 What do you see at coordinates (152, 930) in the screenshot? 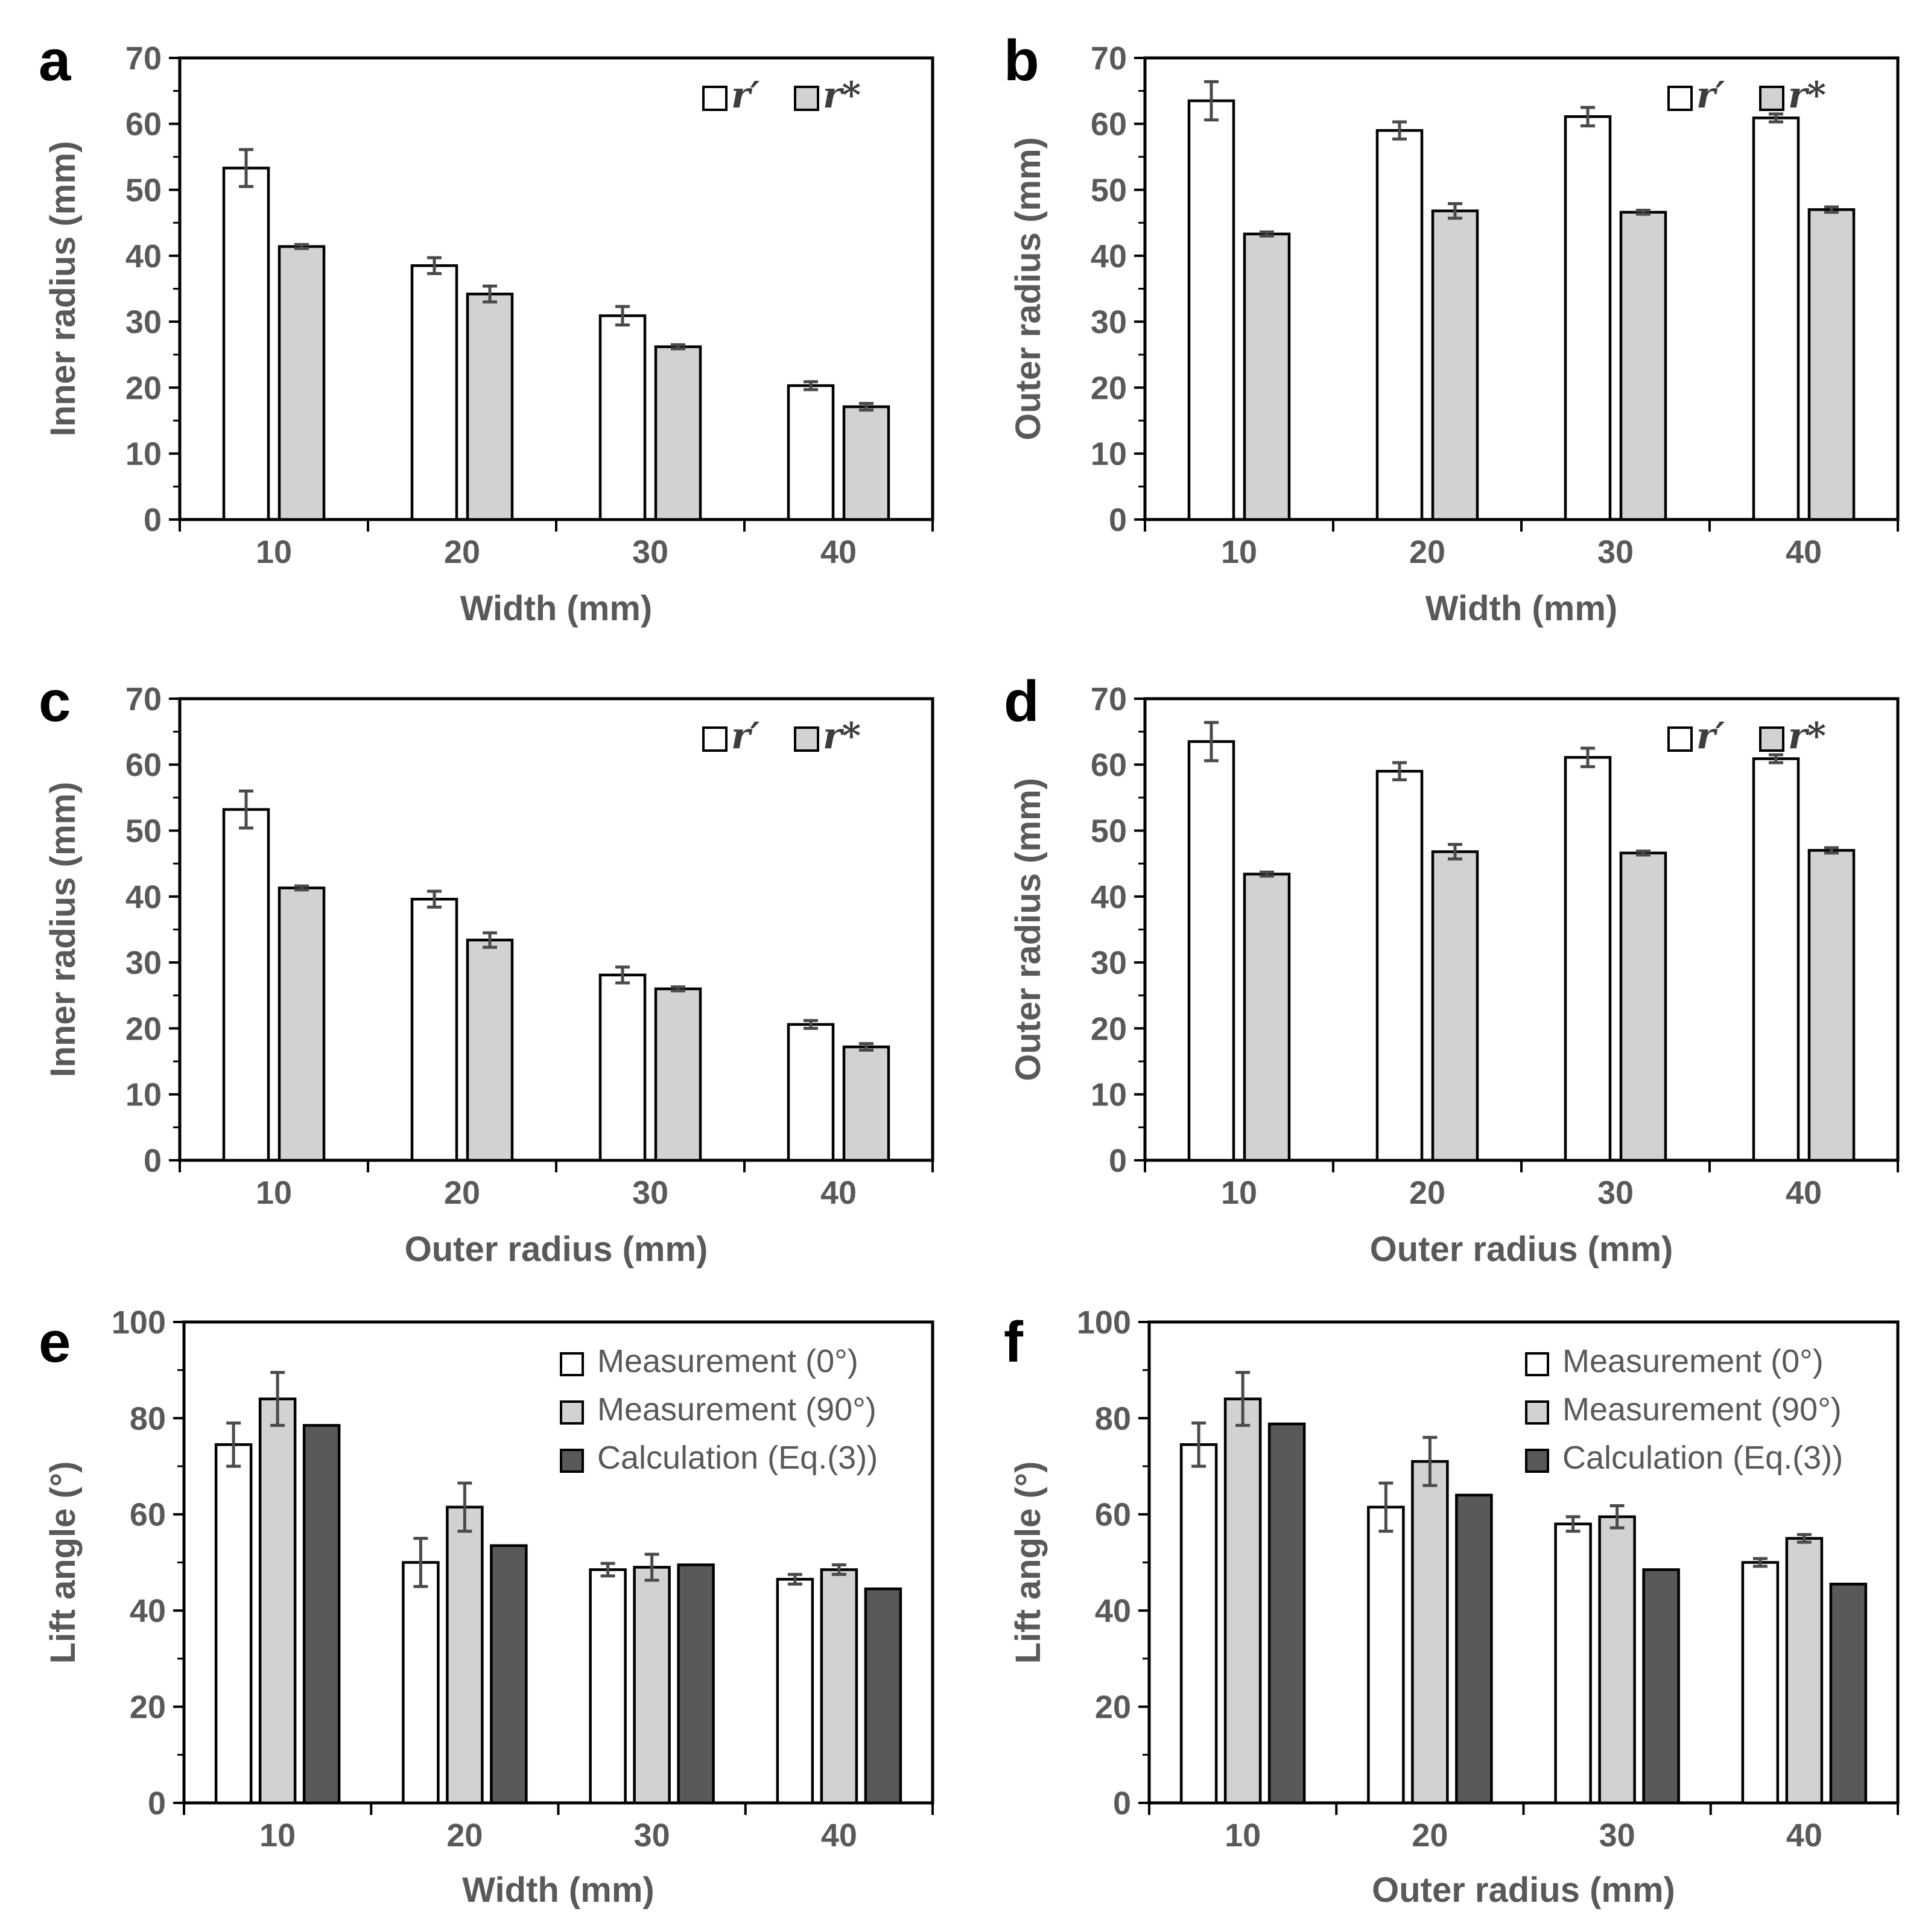
I see `y-axis: 0 10 20 30 40 50 60 70` at bounding box center [152, 930].